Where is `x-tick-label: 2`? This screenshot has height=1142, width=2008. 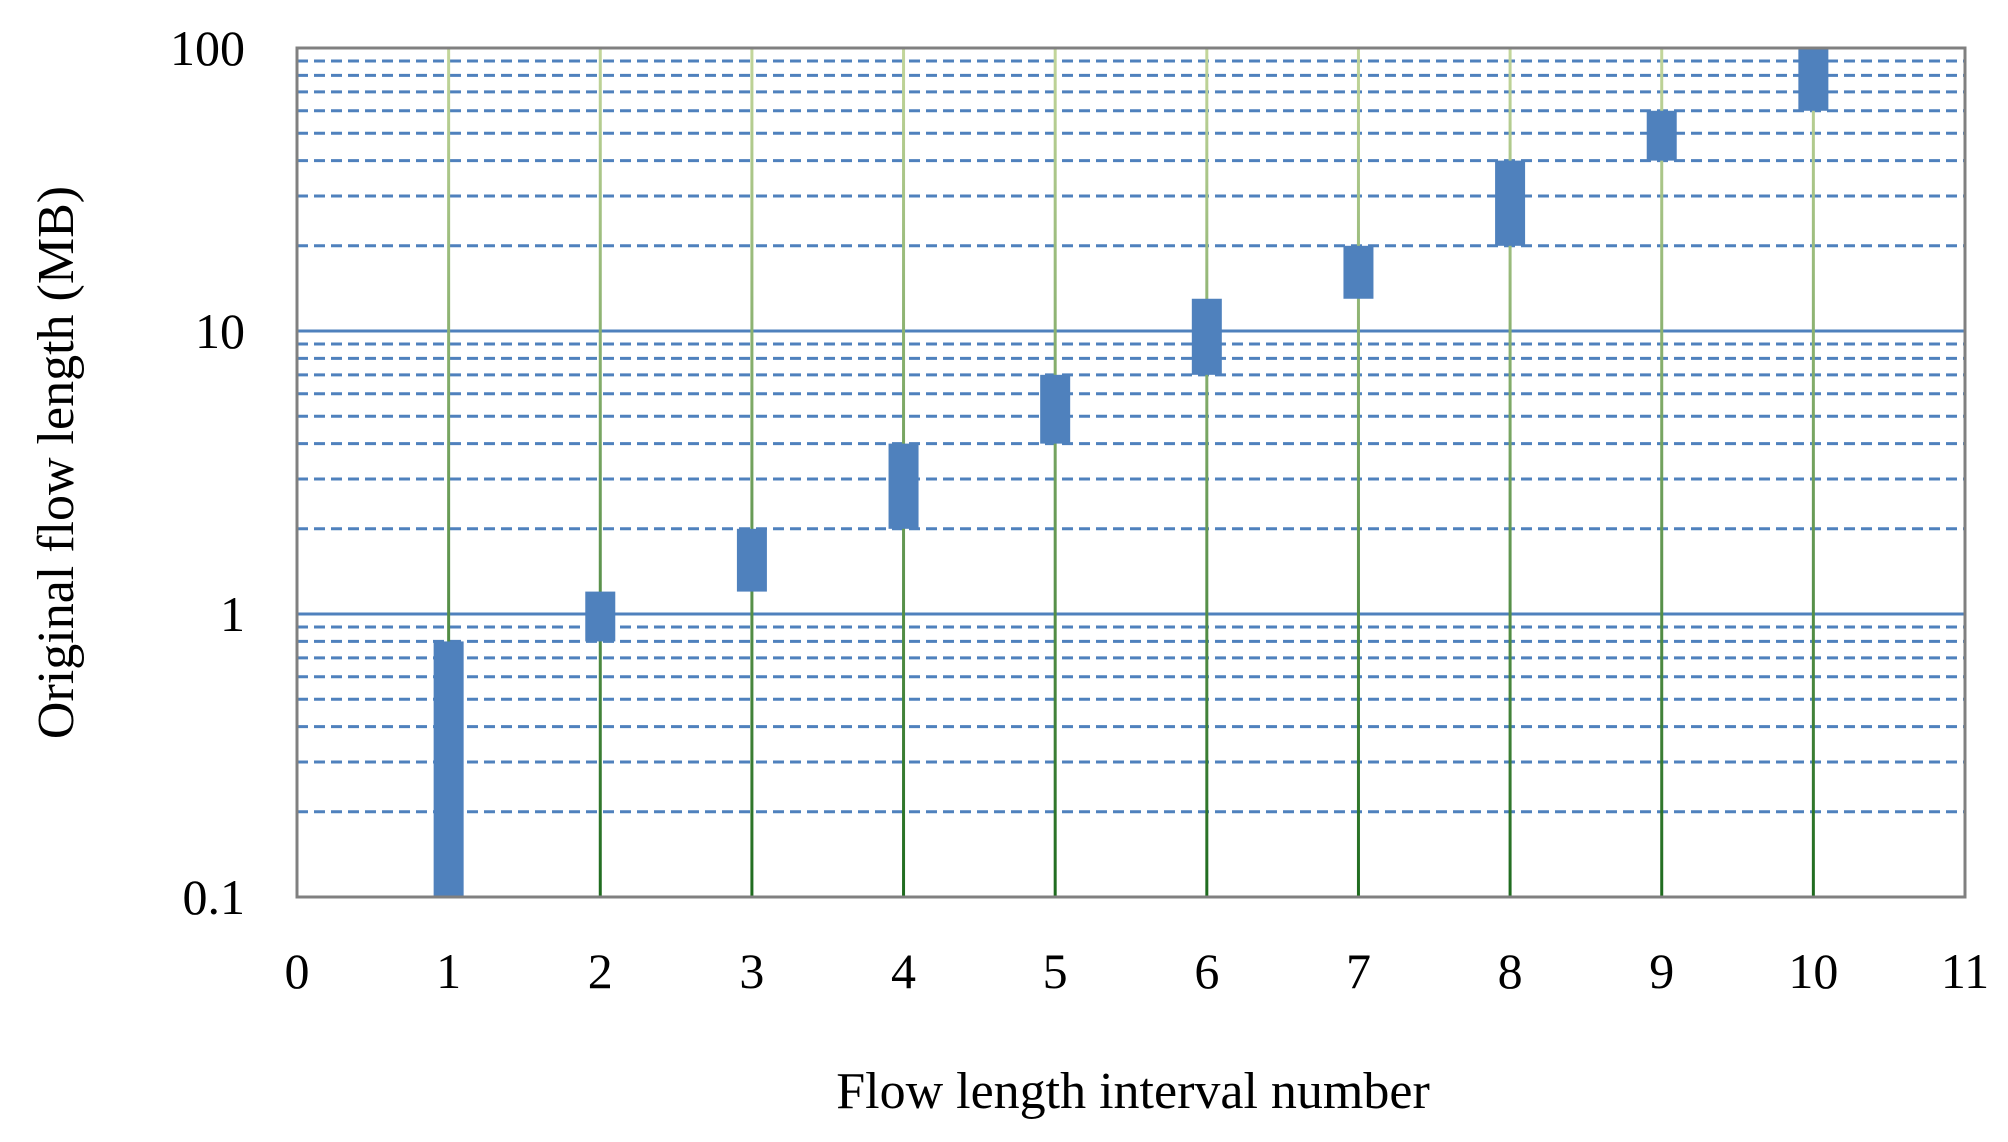 x-tick-label: 2 is located at coordinates (600, 971).